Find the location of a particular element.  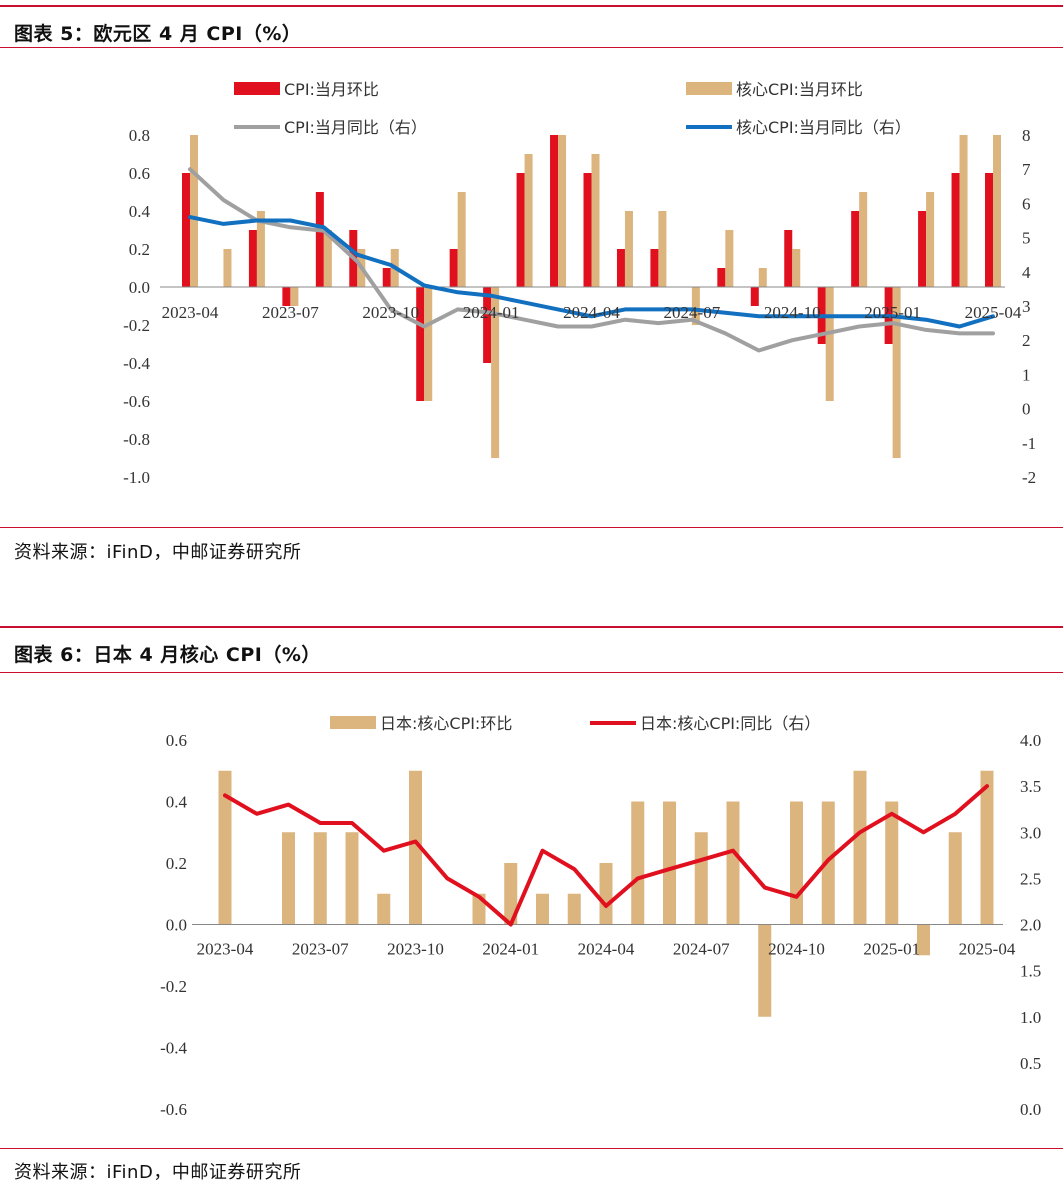

right-axis-tick-label: -2 is located at coordinates (1029, 477).